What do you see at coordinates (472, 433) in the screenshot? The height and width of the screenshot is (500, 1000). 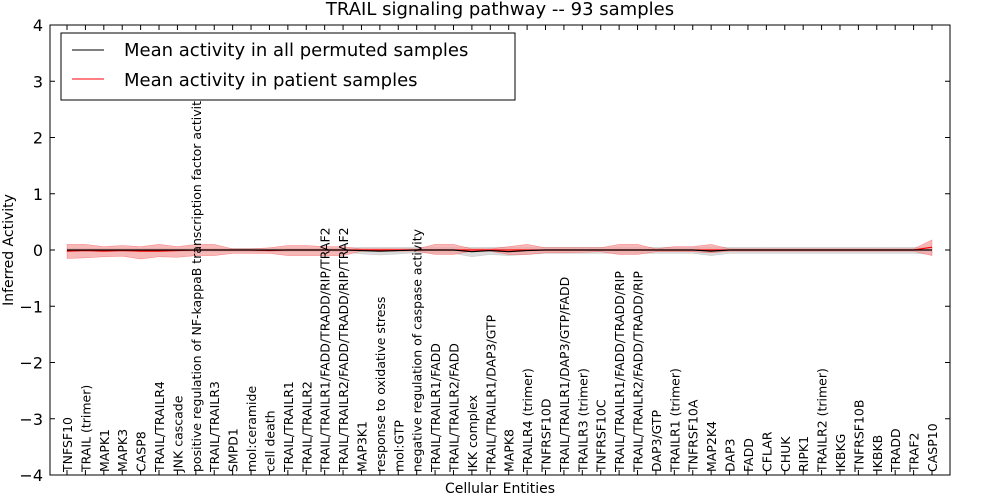 I see `x-tick-label: IKK complex` at bounding box center [472, 433].